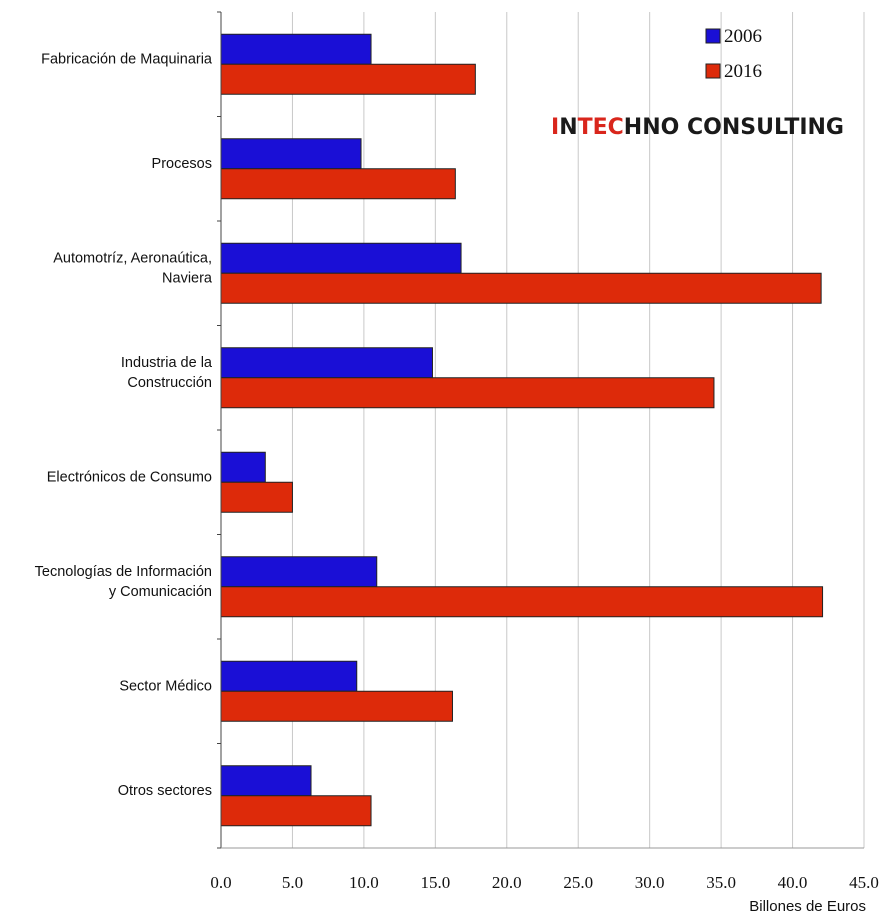 The width and height of the screenshot is (880, 917). I want to click on category-label: Automotríz, Aeronaútica,, so click(132, 258).